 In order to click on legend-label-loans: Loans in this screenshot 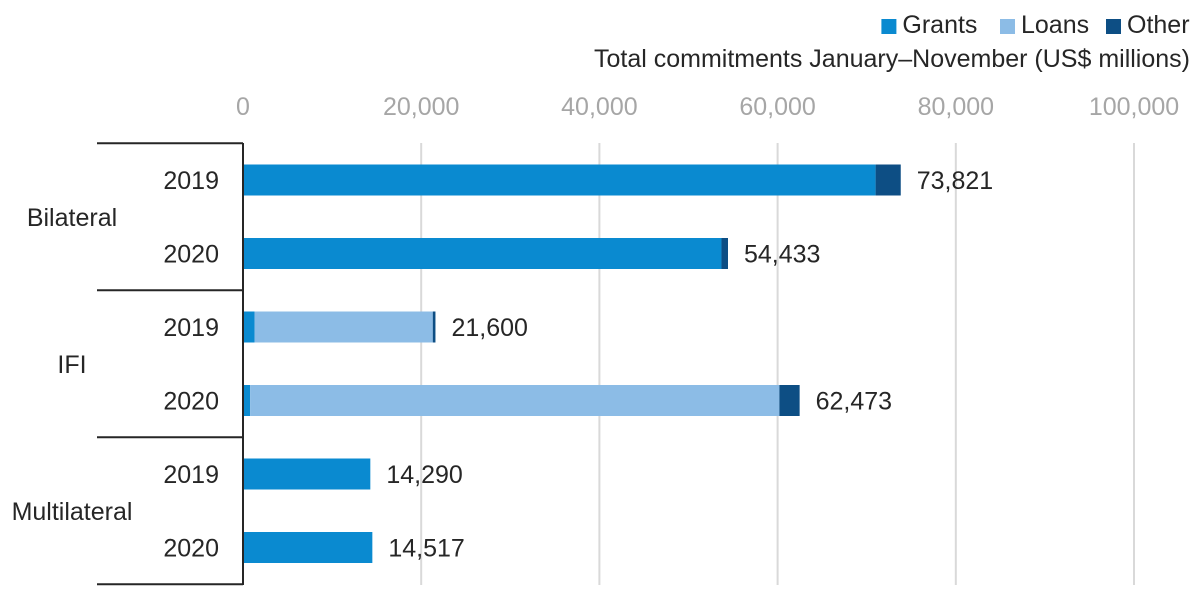, I will do `click(1055, 25)`.